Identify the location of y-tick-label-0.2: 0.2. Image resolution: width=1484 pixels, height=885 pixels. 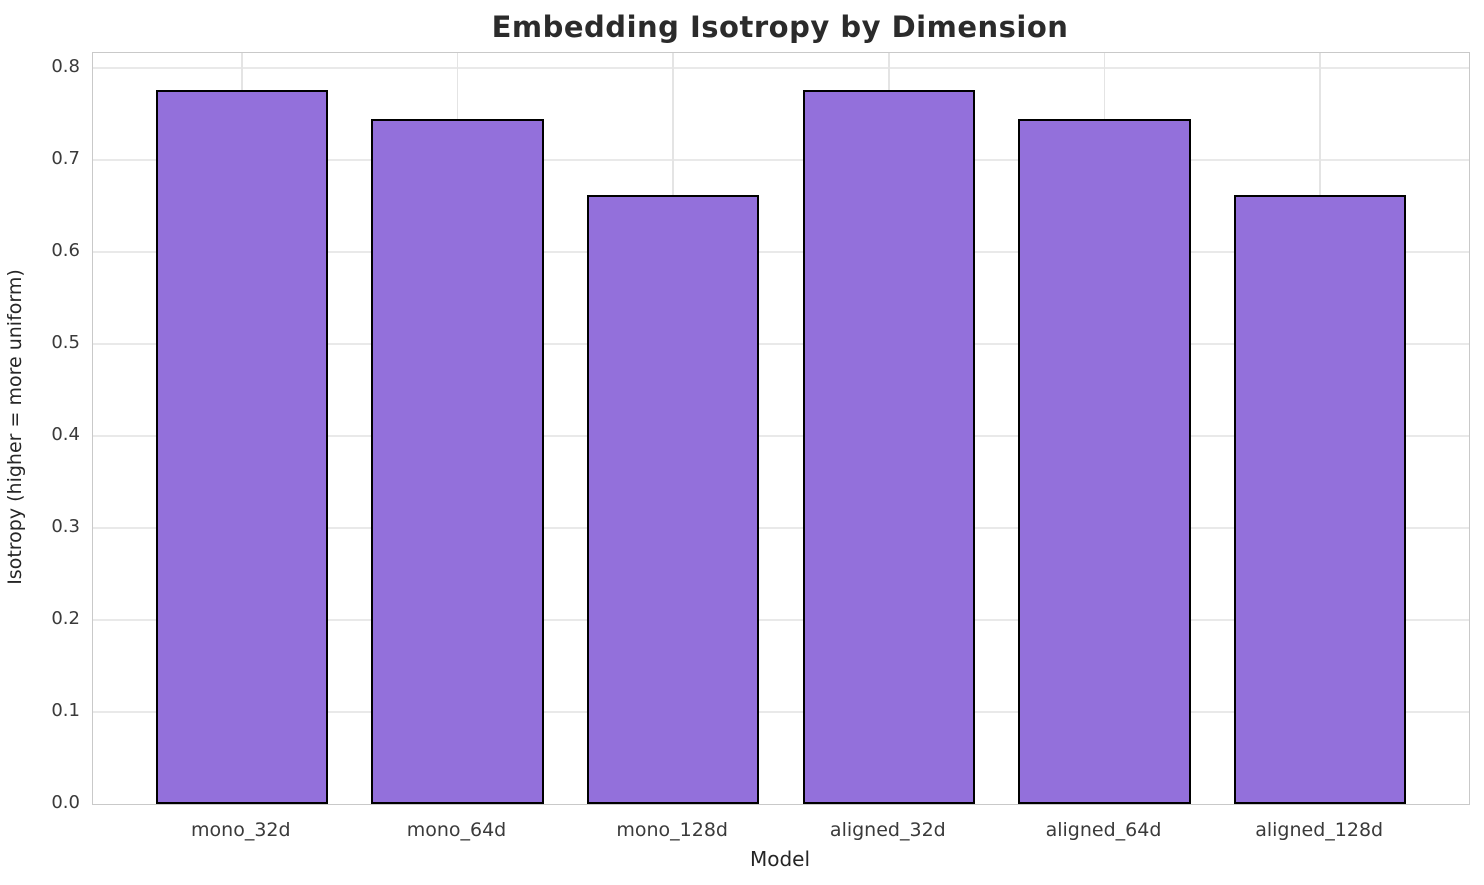
(65, 618).